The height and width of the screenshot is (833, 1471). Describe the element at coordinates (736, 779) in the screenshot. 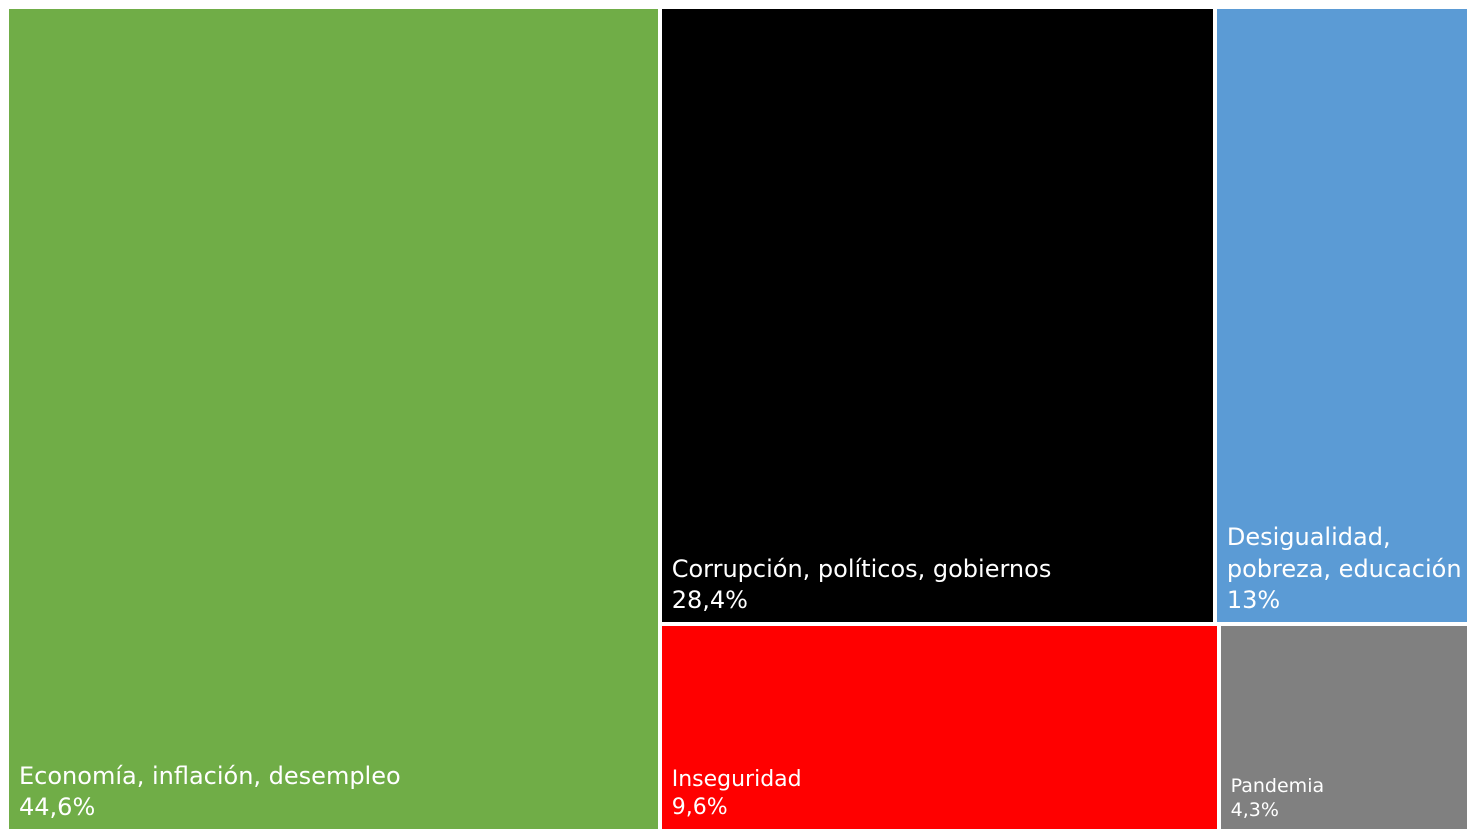

I see `tile-label: Inseguridad` at that location.